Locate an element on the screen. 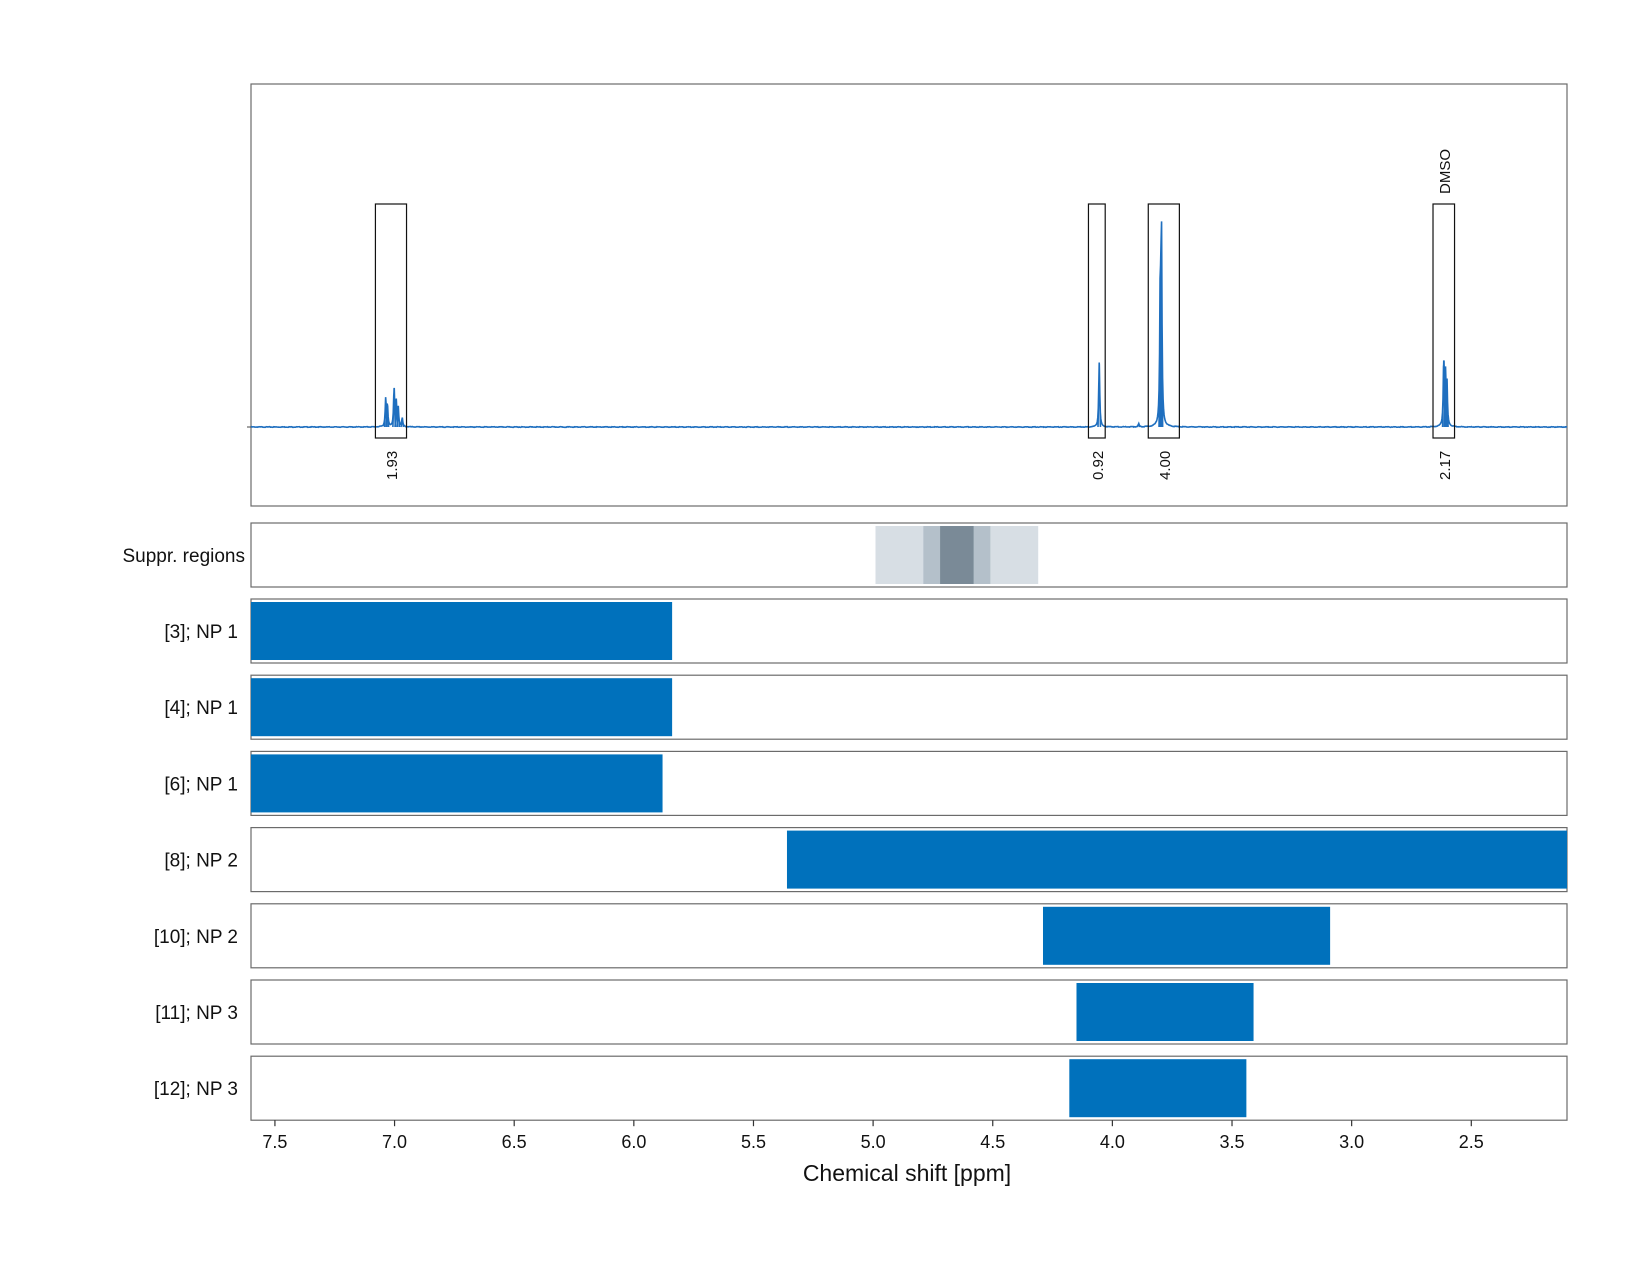  x-axis-label: Chemical shift [ppm] is located at coordinates (907, 1173).